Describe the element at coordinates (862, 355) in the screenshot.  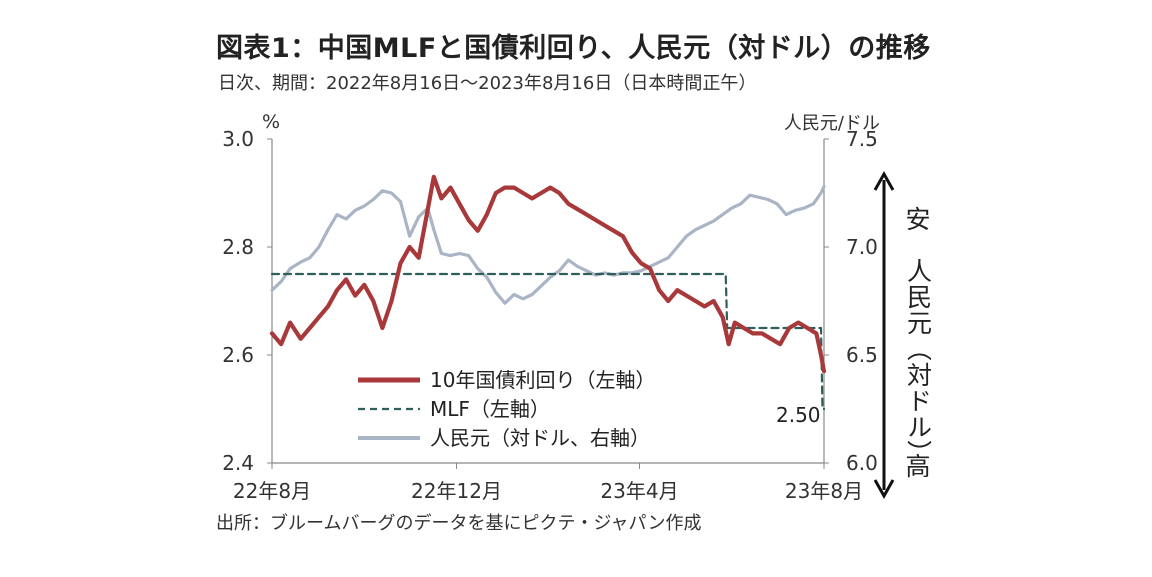
I see `right-tick-label: 6.5` at that location.